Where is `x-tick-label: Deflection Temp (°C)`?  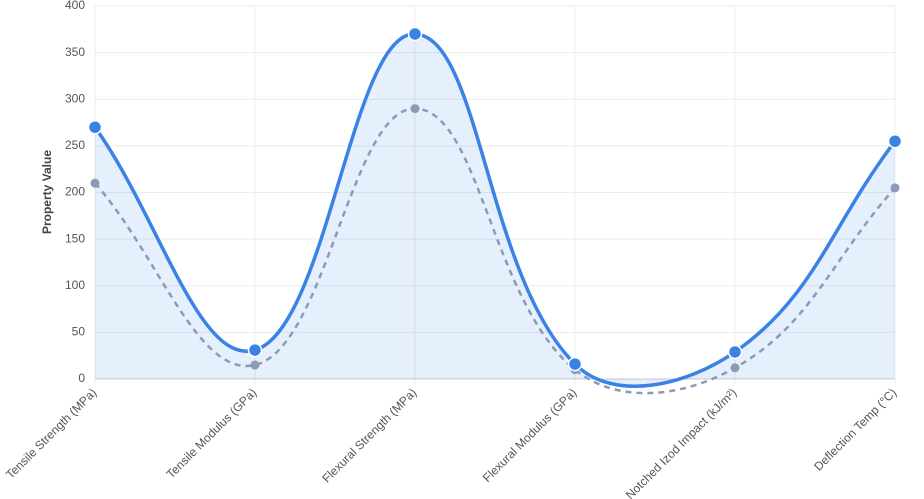
x-tick-label: Deflection Temp (°C) is located at coordinates (855, 429).